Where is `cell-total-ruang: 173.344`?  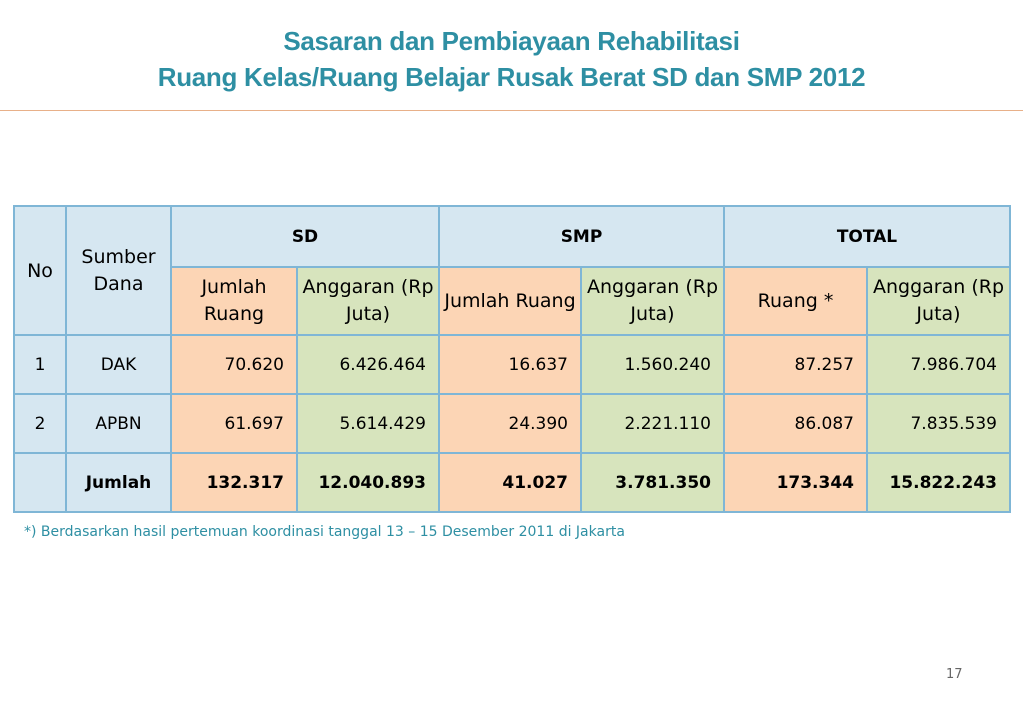 cell-total-ruang: 173.344 is located at coordinates (795, 482).